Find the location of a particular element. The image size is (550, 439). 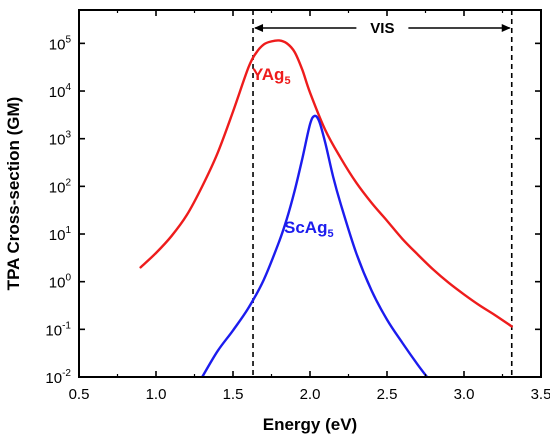

y-tick-label: 10⁴ is located at coordinates (60, 91).